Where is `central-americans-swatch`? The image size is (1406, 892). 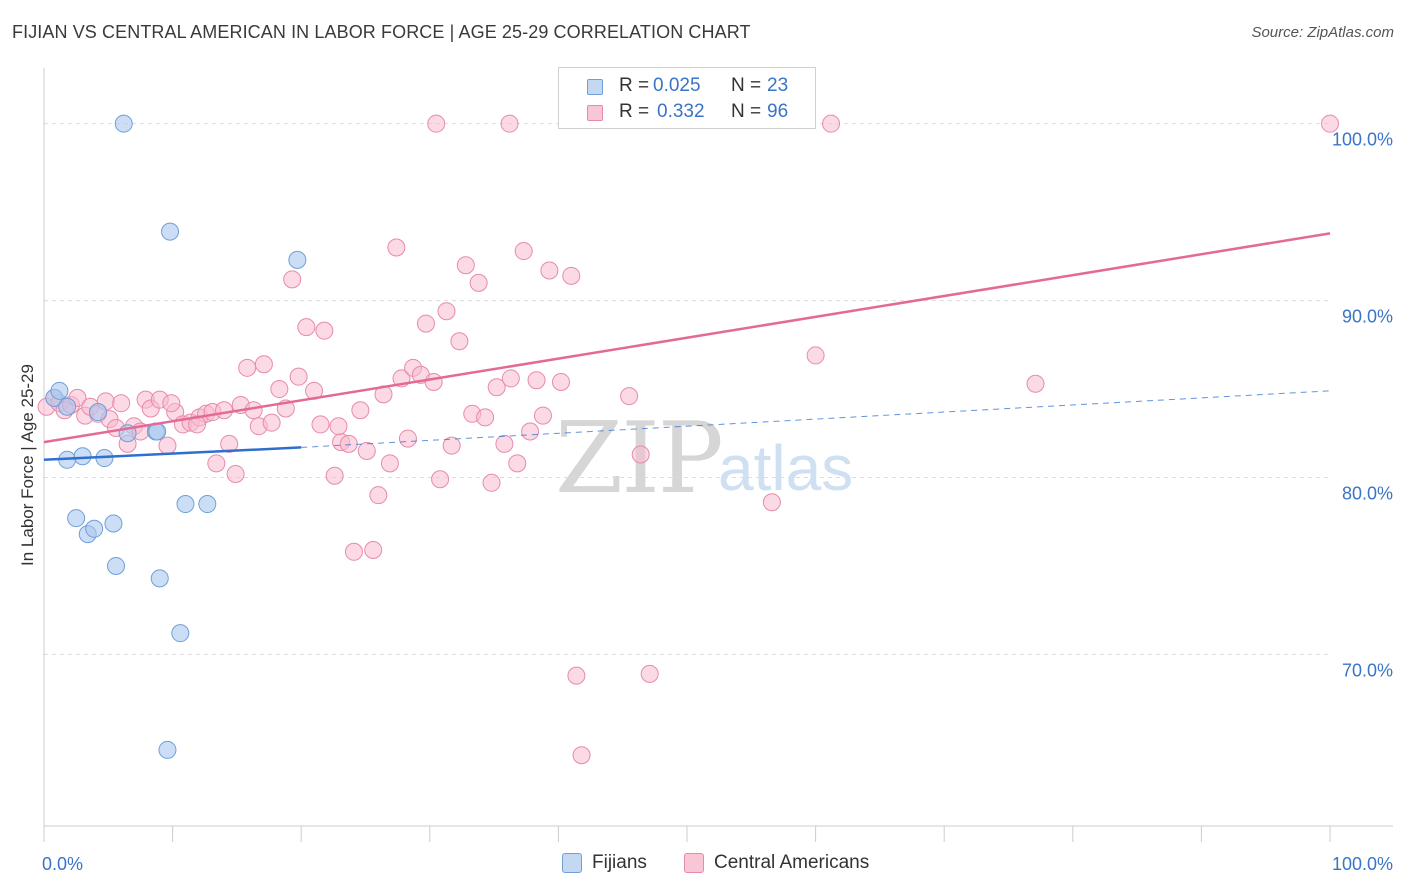
central-americans-swatch is located at coordinates (595, 113).